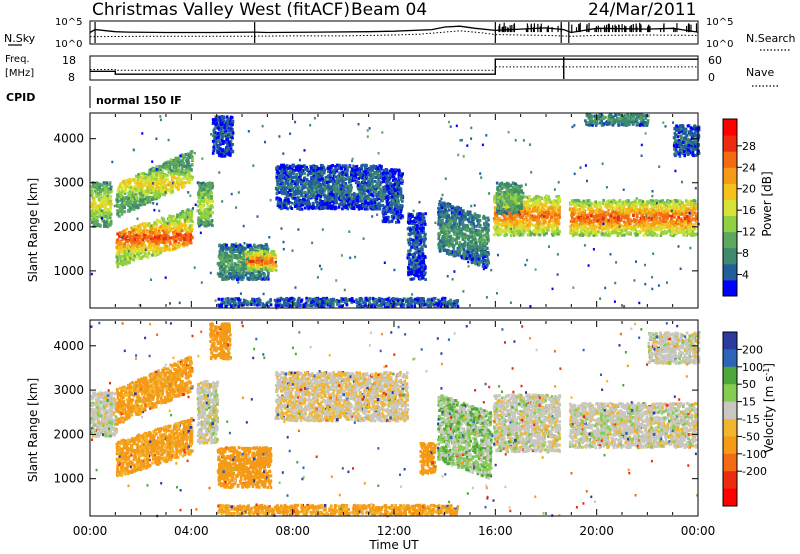  Describe the element at coordinates (71, 77) in the screenshot. I see `freq-tick-bottom: 8` at that location.